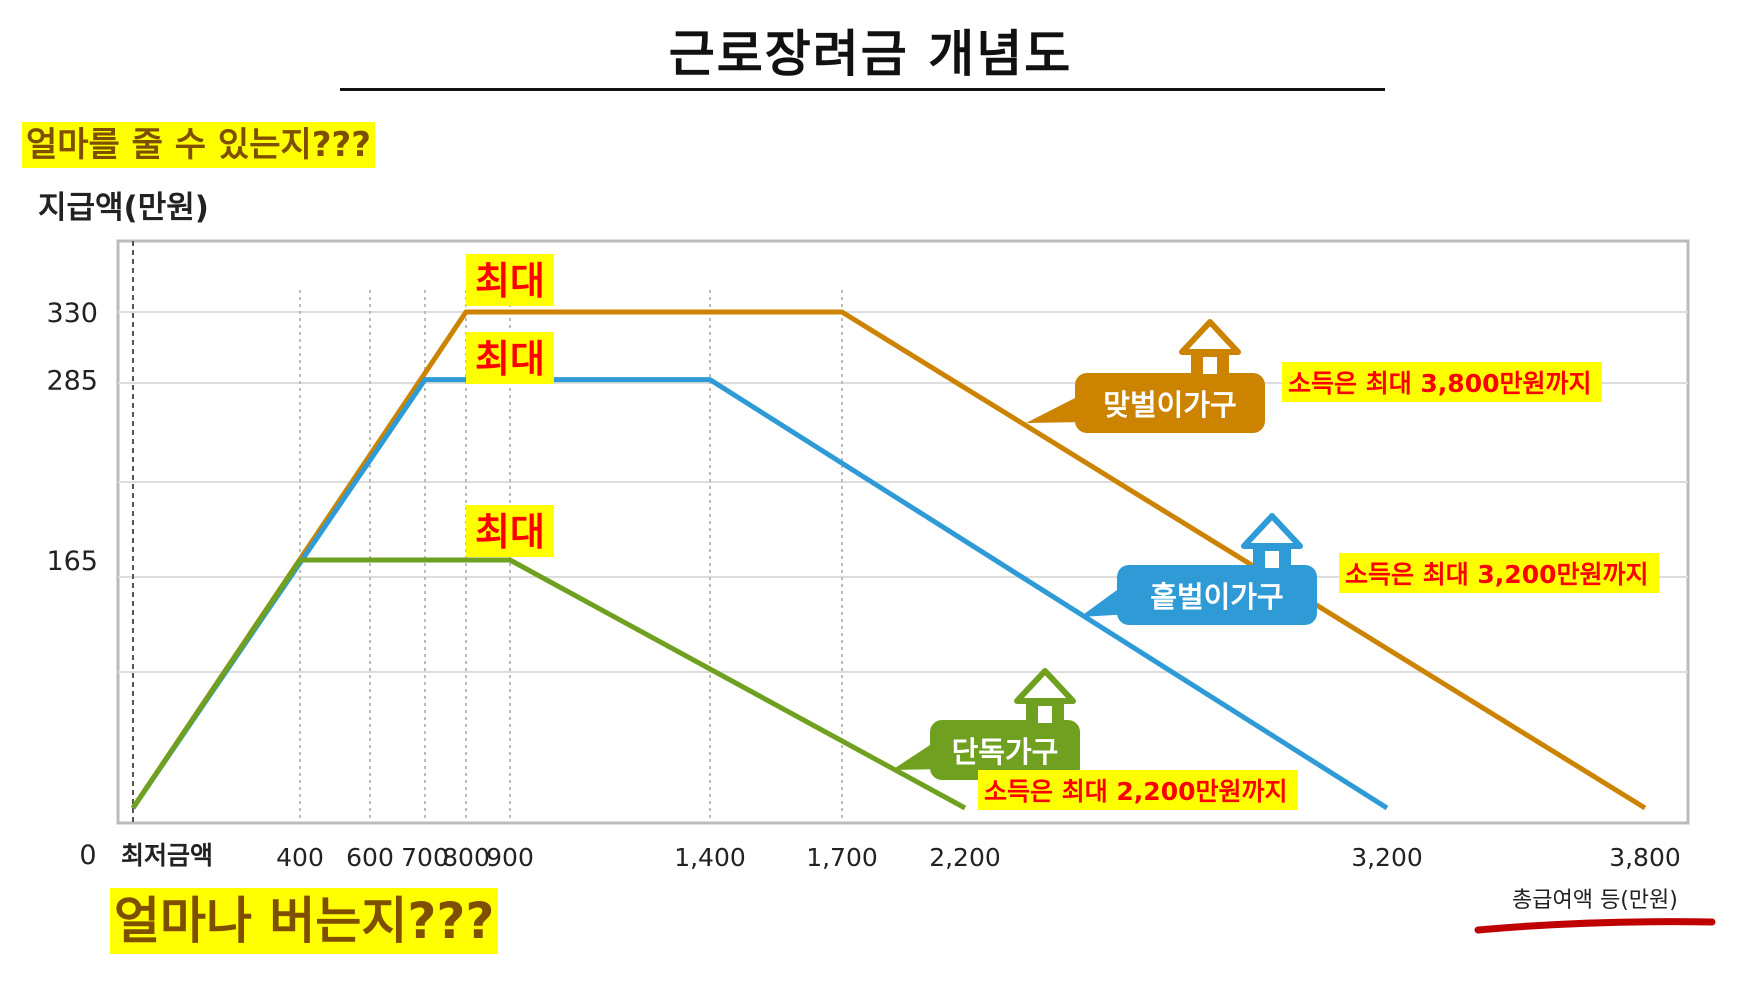  What do you see at coordinates (870, 54) in the screenshot?
I see `page-title: 근로장려금 개념도` at bounding box center [870, 54].